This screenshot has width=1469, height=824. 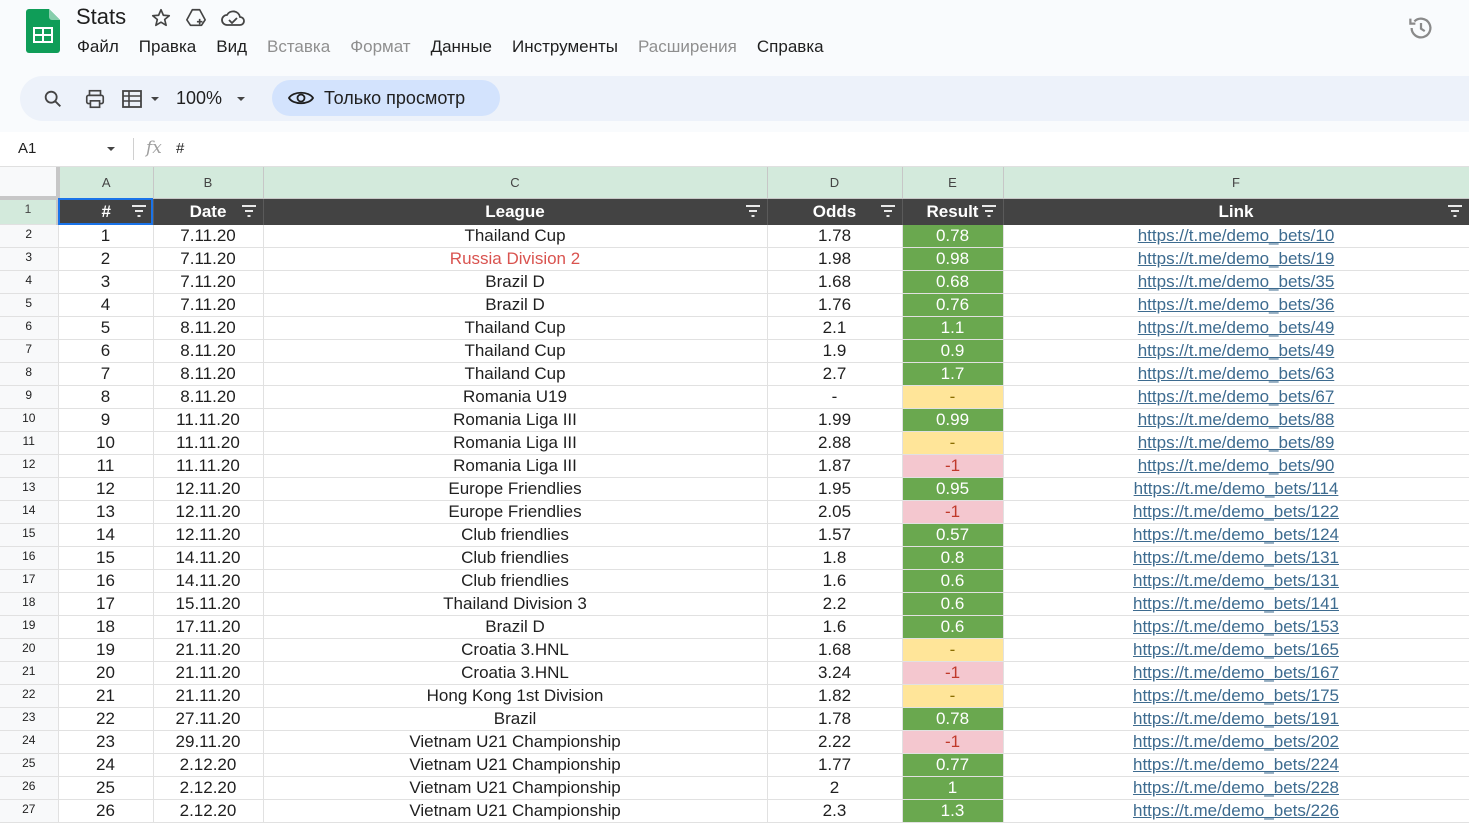 What do you see at coordinates (208, 604) in the screenshot?
I see `cell-date: 15.11.20` at bounding box center [208, 604].